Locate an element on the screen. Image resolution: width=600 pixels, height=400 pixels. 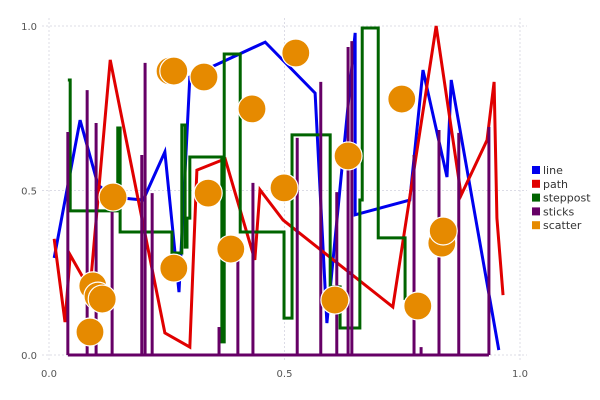
y-tick-label: 0.0 is located at coordinates (29, 356).